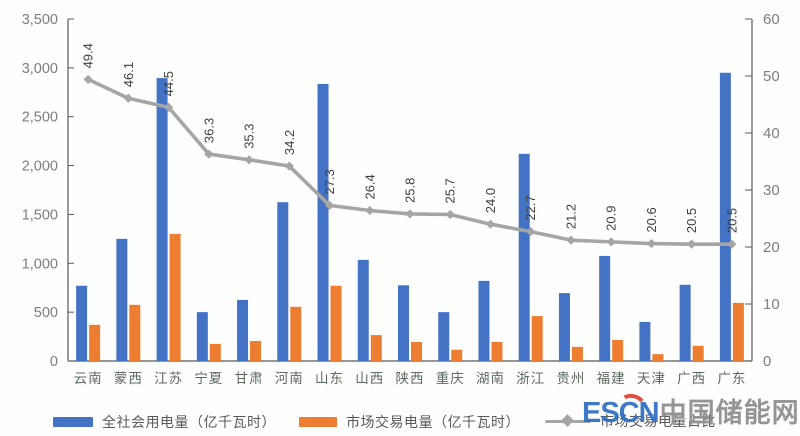 The height and width of the screenshot is (436, 800). What do you see at coordinates (40, 69) in the screenshot?
I see `left-axis-tick-label: 3,000` at bounding box center [40, 69].